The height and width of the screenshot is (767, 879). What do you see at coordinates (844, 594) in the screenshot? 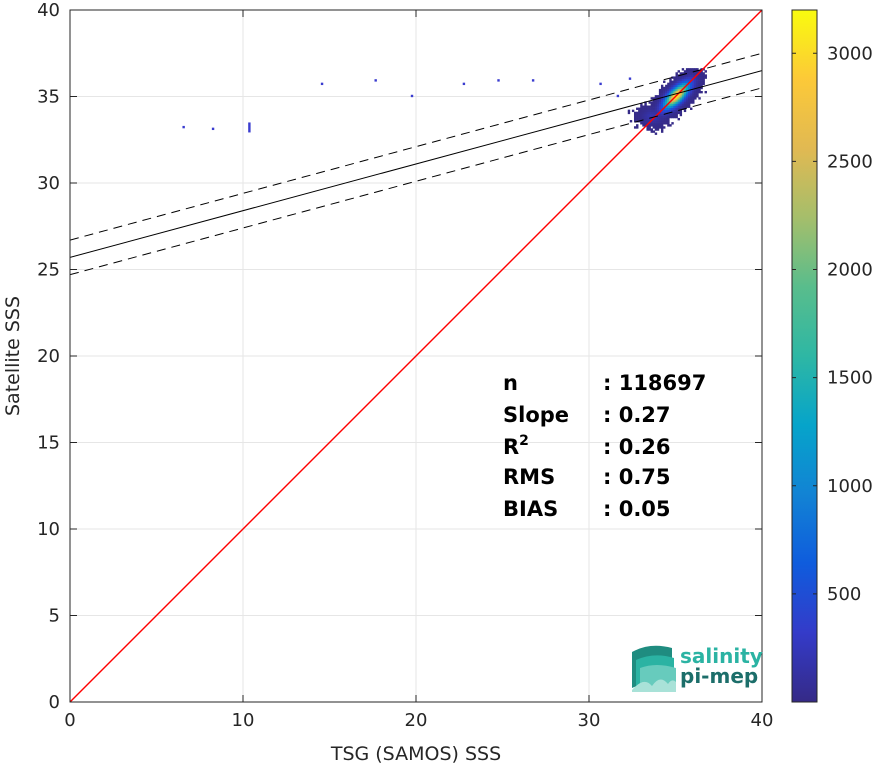
I see `colorbar-tick-label: 500` at bounding box center [844, 594].